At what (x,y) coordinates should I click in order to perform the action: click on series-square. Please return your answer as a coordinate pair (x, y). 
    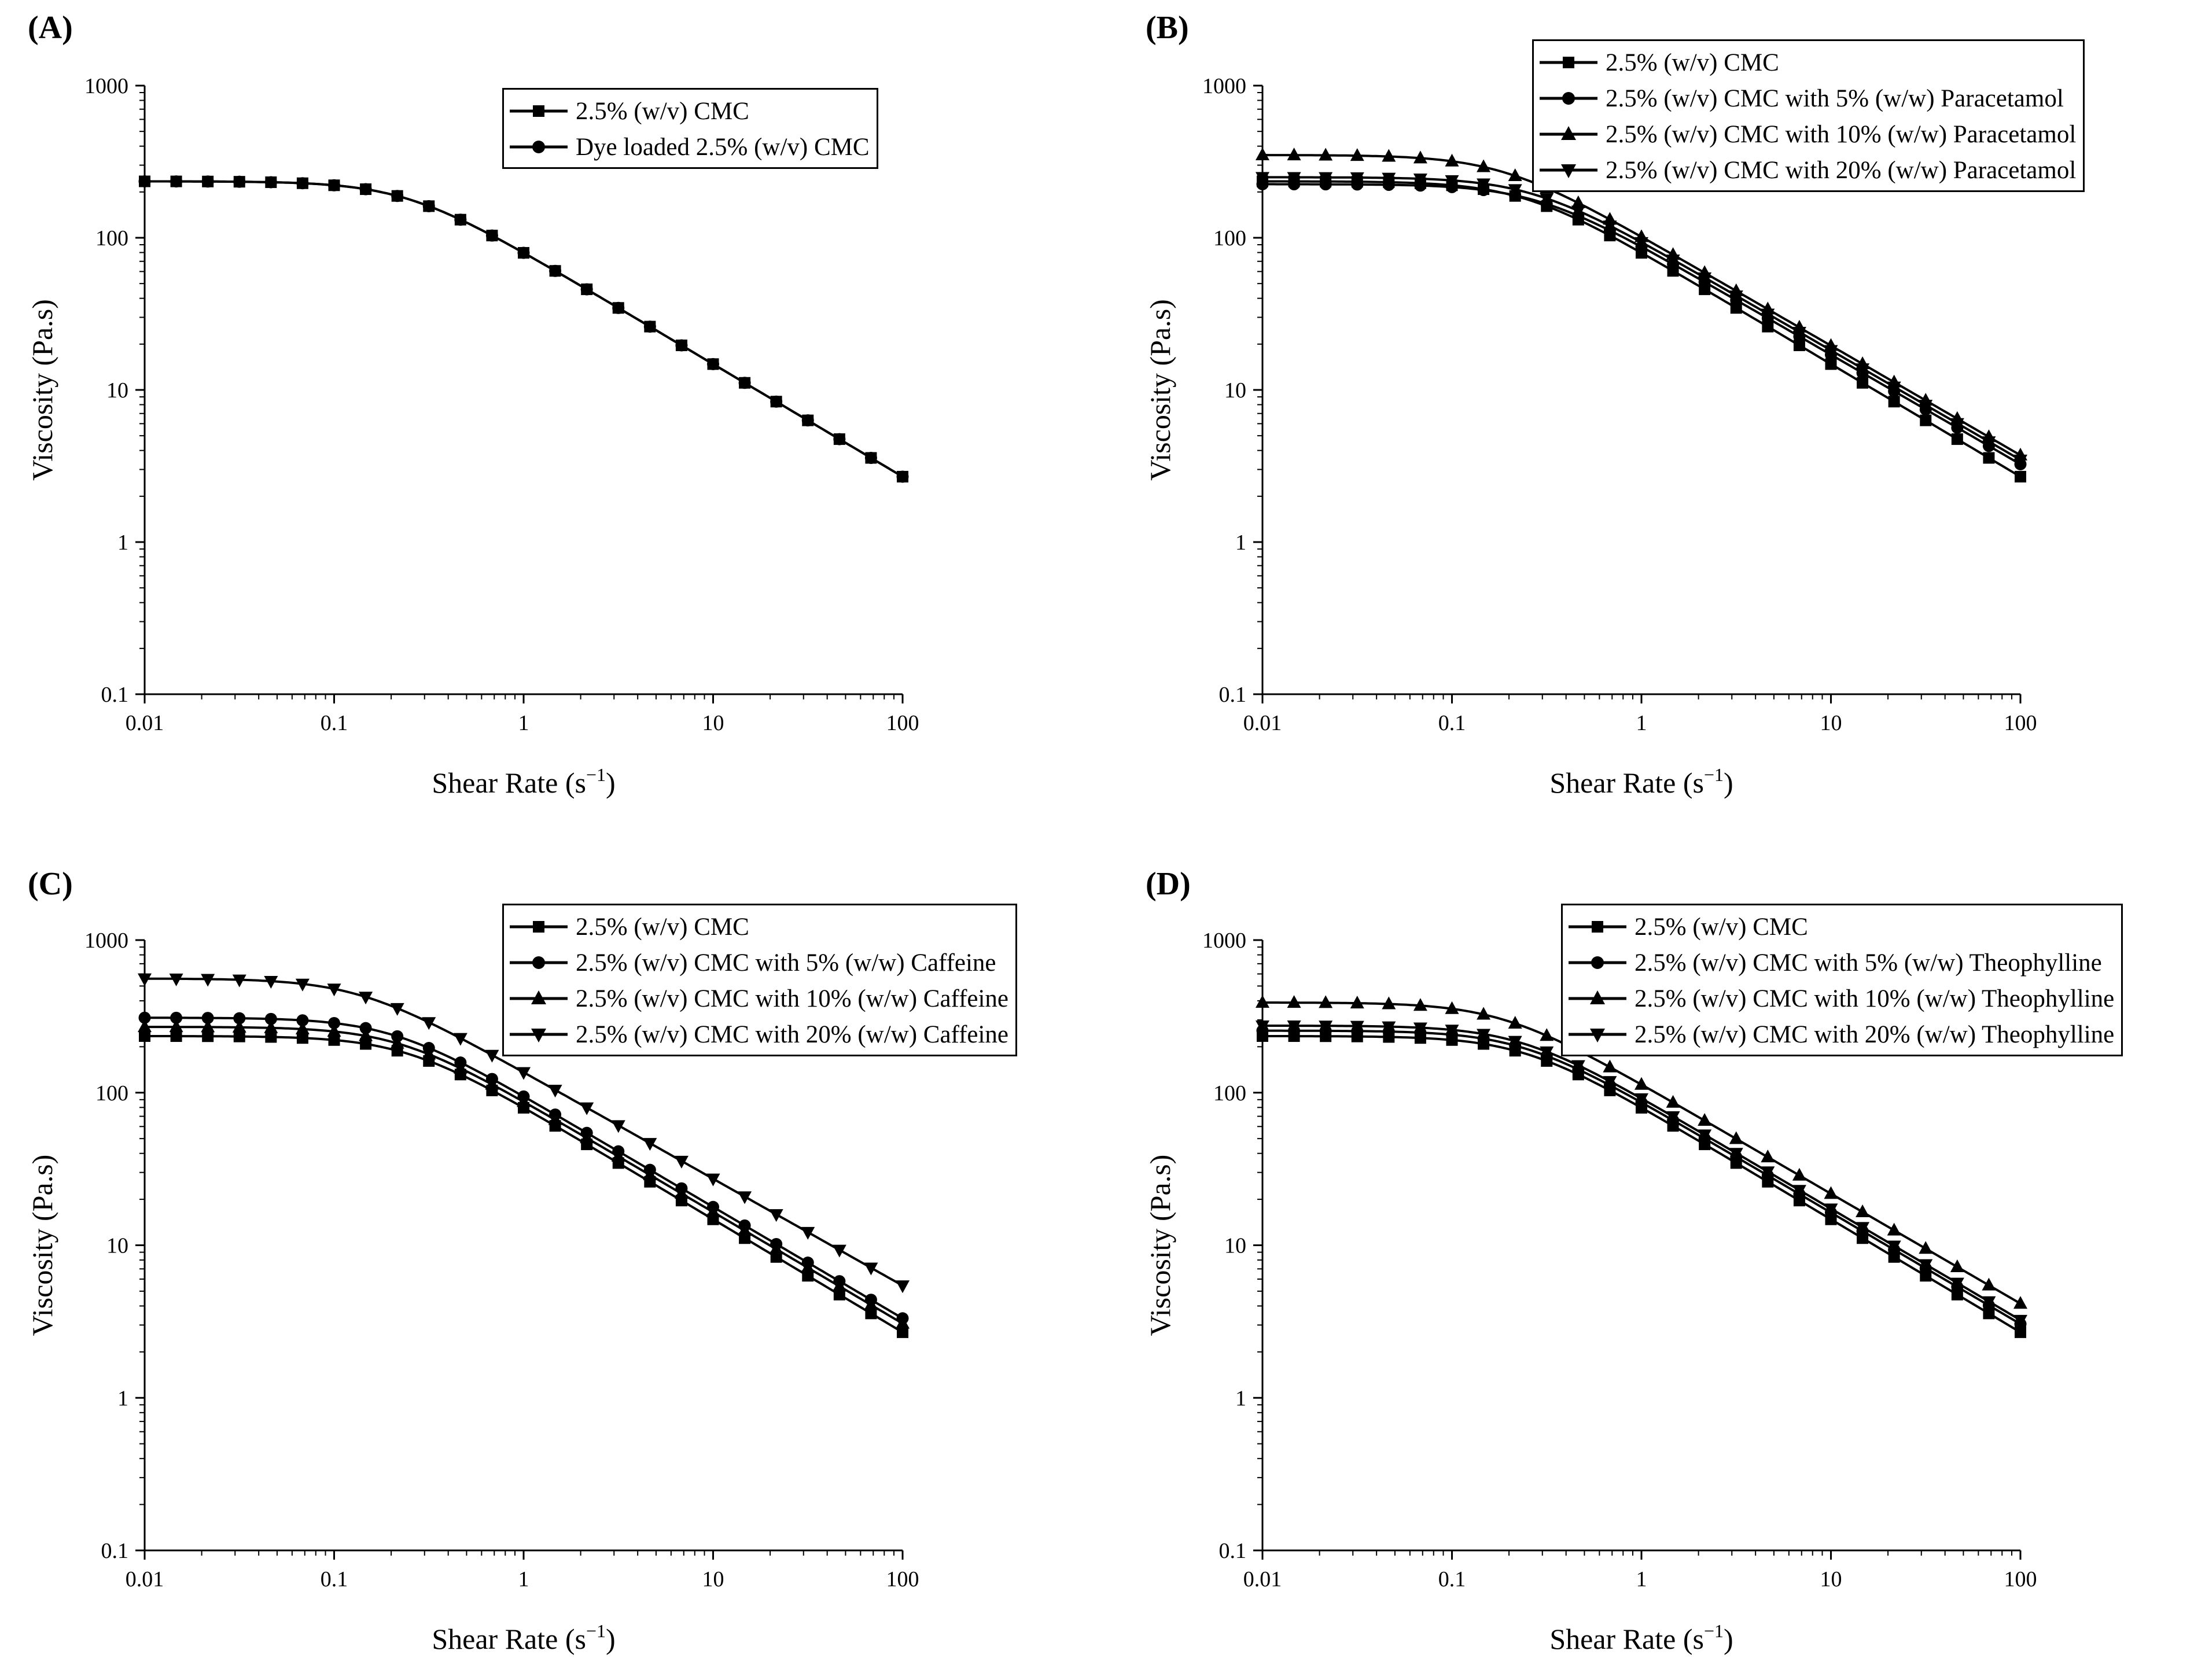
    Looking at the image, I should click on (523, 328).